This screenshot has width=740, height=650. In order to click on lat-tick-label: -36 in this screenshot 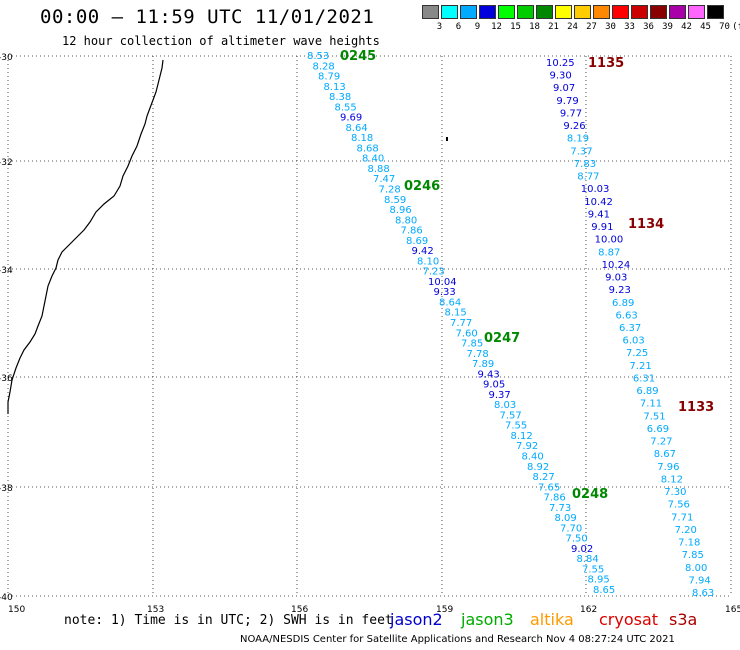, I will do `click(6, 379)`.